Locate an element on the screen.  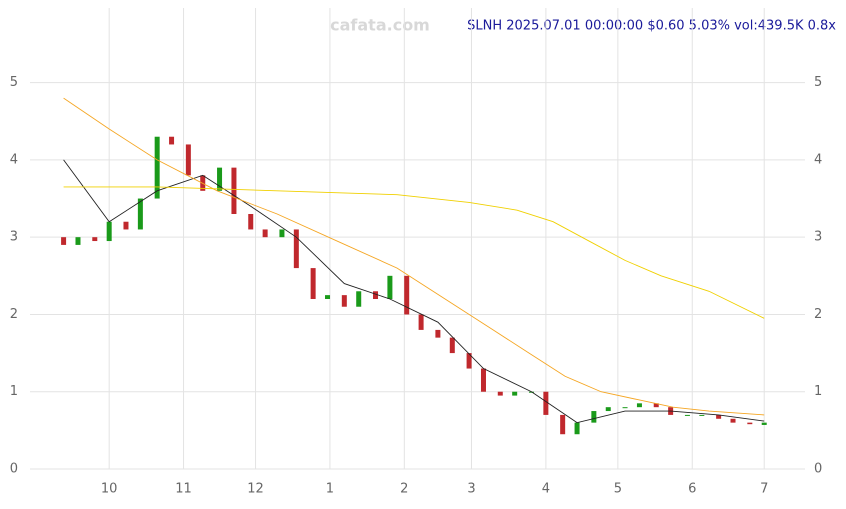
x-tick-label: 6 is located at coordinates (692, 489).